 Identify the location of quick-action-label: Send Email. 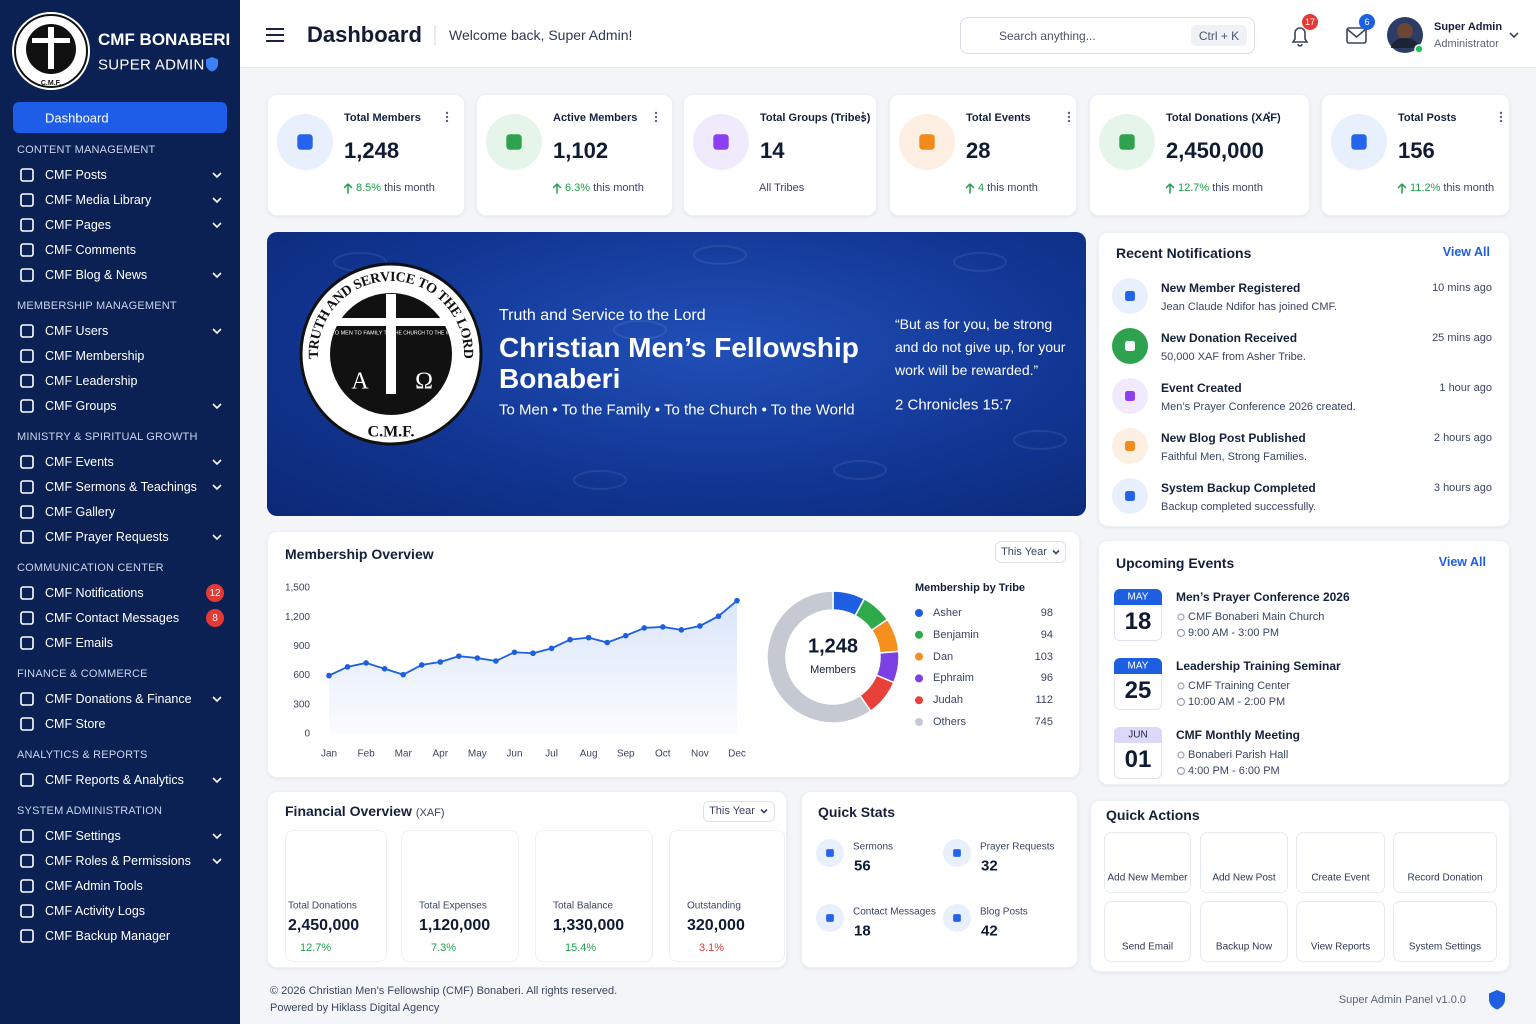
(1147, 947).